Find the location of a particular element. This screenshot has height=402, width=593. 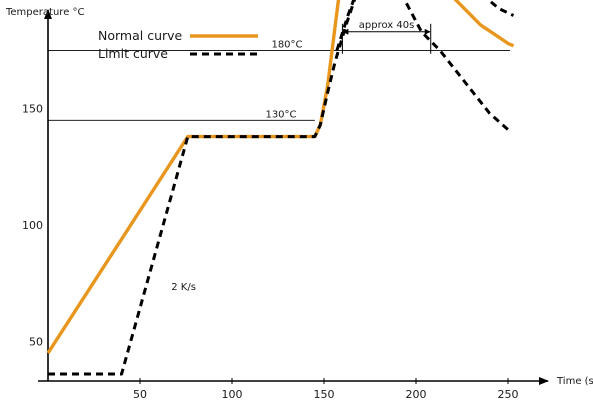

y-axis-title: Temperature °C is located at coordinates (45, 12).